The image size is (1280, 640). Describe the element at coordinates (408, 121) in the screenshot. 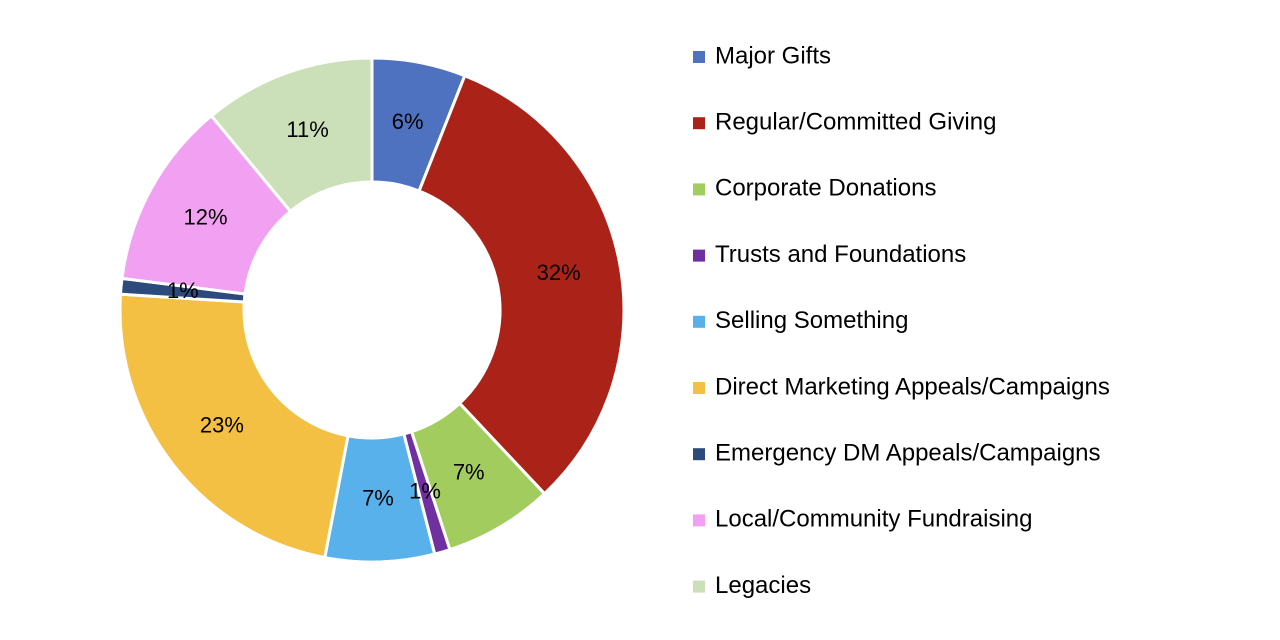

I see `data-label: 6%` at that location.